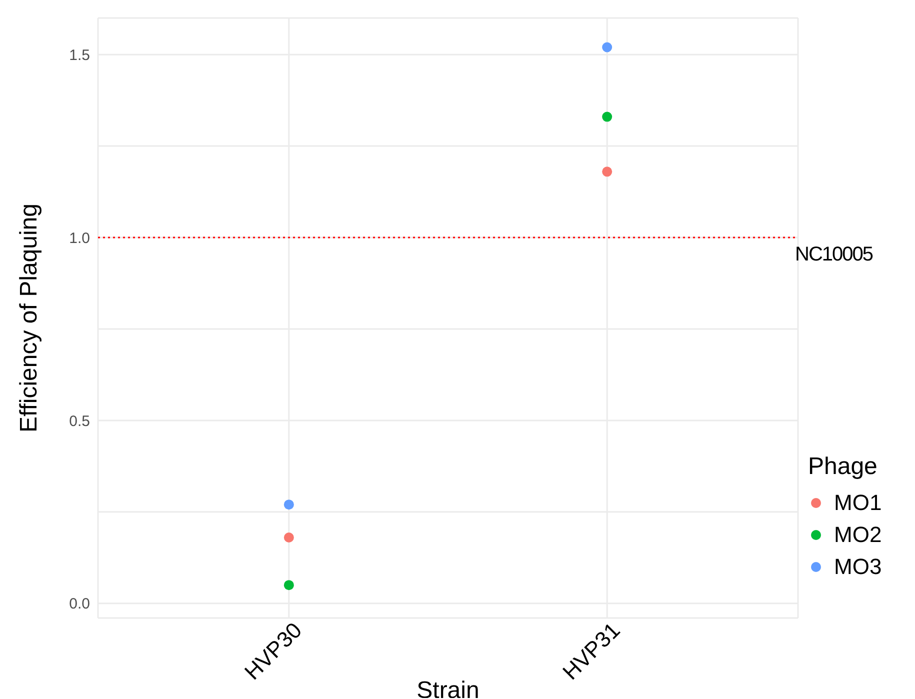  Describe the element at coordinates (858, 503) in the screenshot. I see `legend-label: MO1` at that location.